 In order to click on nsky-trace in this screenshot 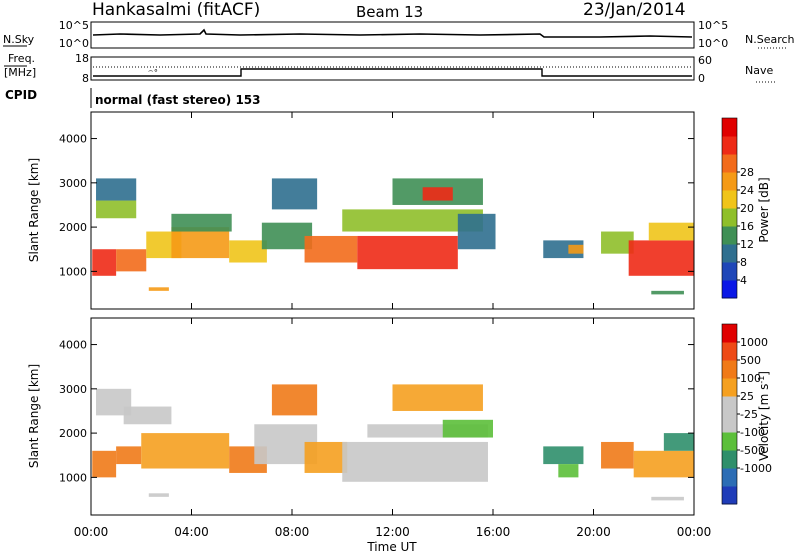, I will do `click(392, 33)`.